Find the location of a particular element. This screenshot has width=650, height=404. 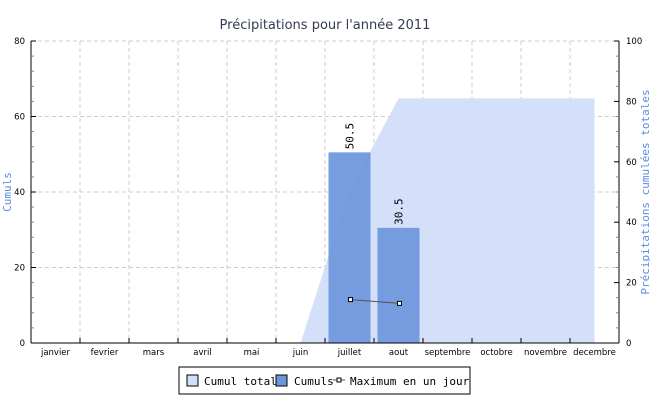

x-tick-label: avril is located at coordinates (202, 353).